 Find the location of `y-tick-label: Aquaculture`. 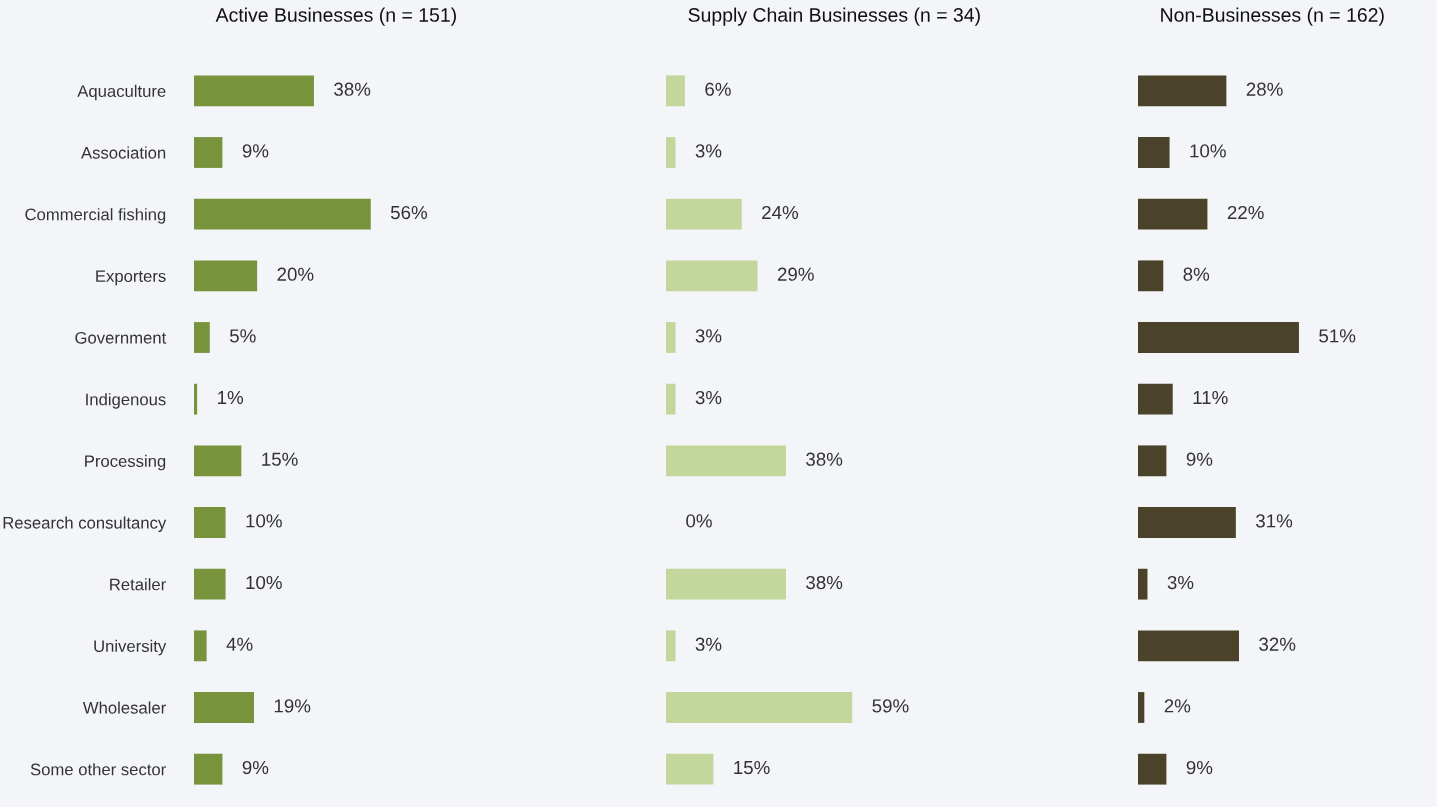

y-tick-label: Aquaculture is located at coordinates (121, 92).